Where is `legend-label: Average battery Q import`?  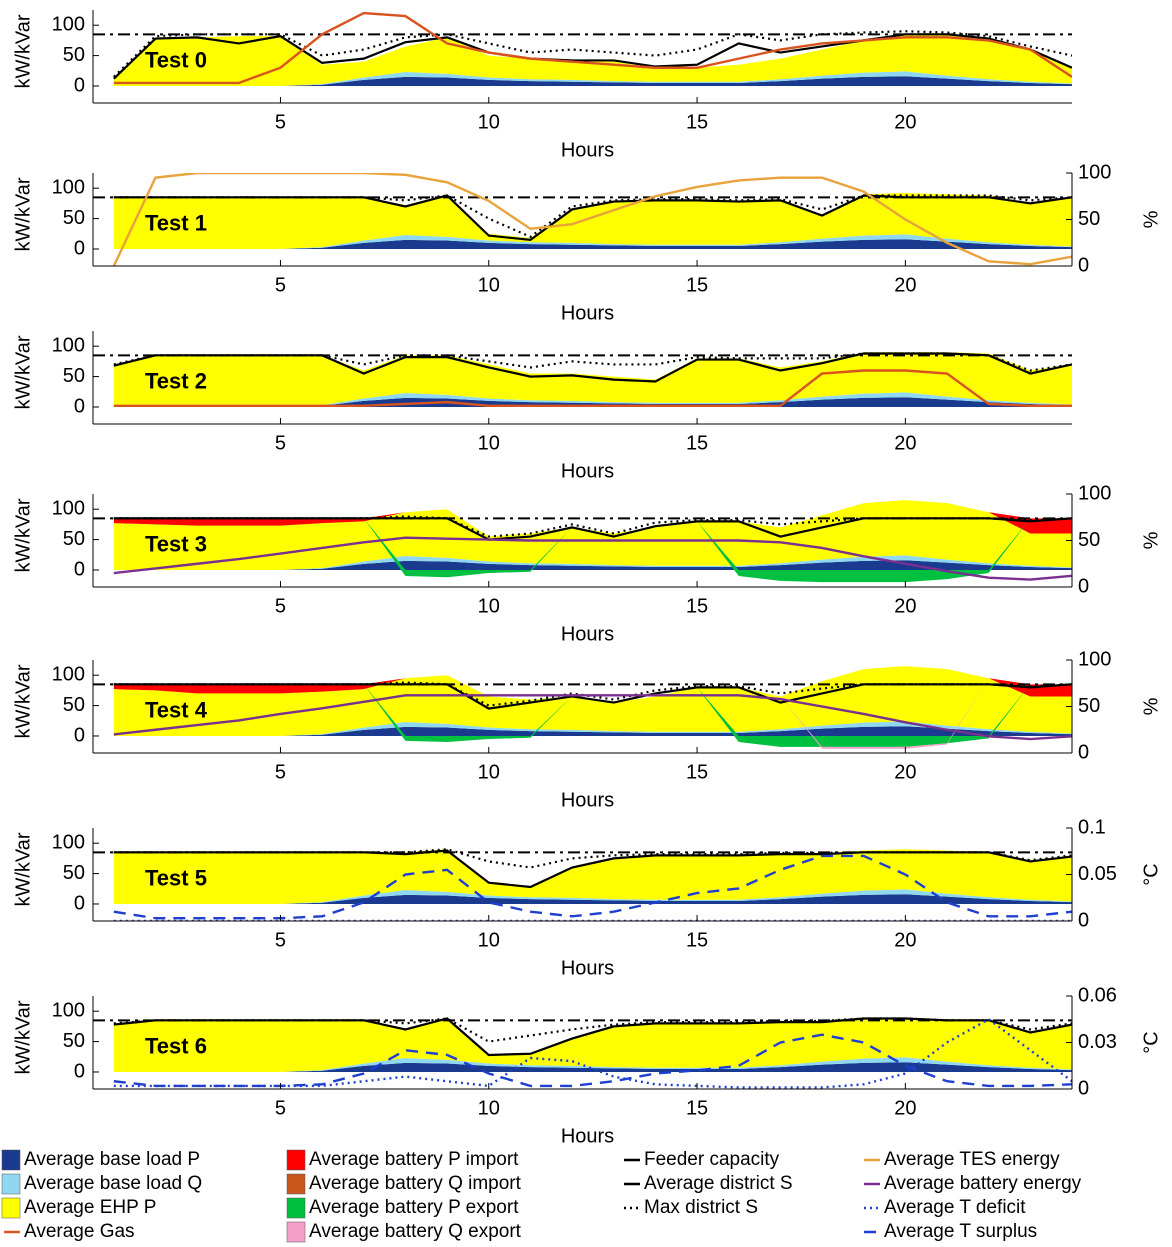
legend-label: Average battery Q import is located at coordinates (415, 1183).